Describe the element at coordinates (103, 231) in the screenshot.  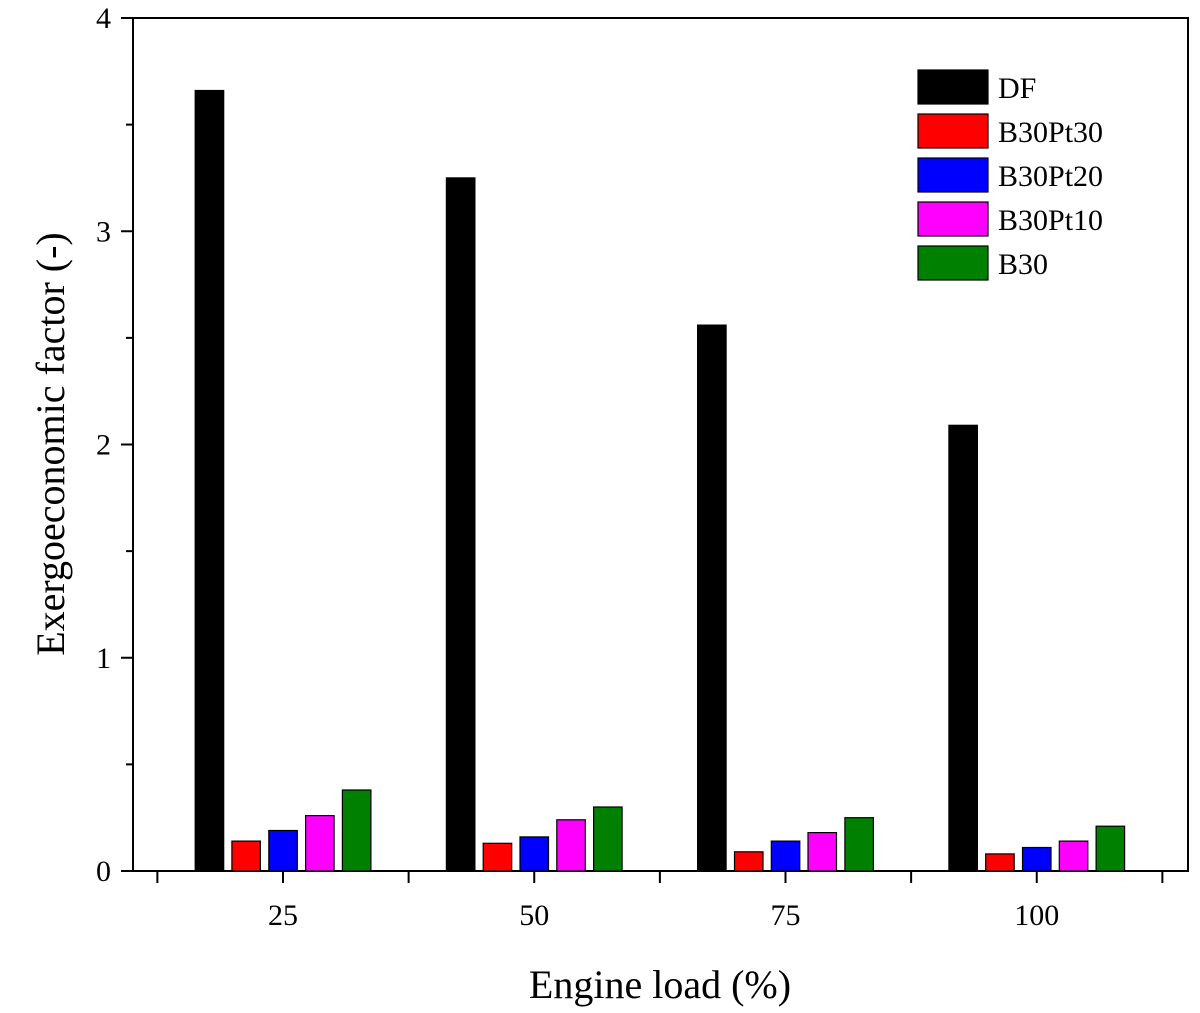
I see `y-tick-label: 3` at that location.